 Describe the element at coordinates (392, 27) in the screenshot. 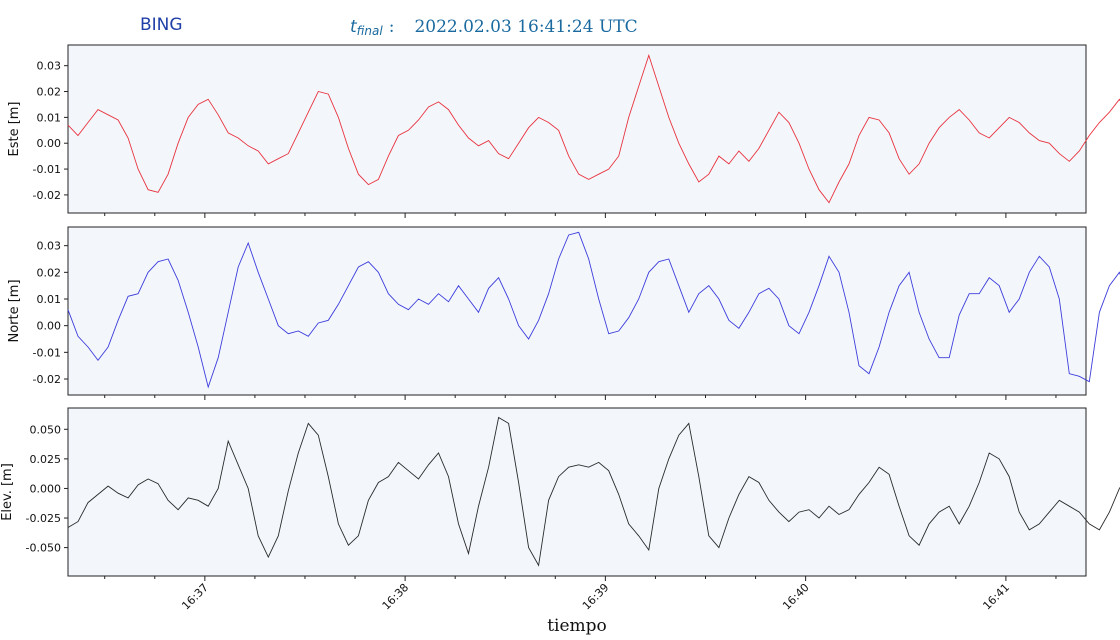

I see `tfinal-colon: :` at that location.